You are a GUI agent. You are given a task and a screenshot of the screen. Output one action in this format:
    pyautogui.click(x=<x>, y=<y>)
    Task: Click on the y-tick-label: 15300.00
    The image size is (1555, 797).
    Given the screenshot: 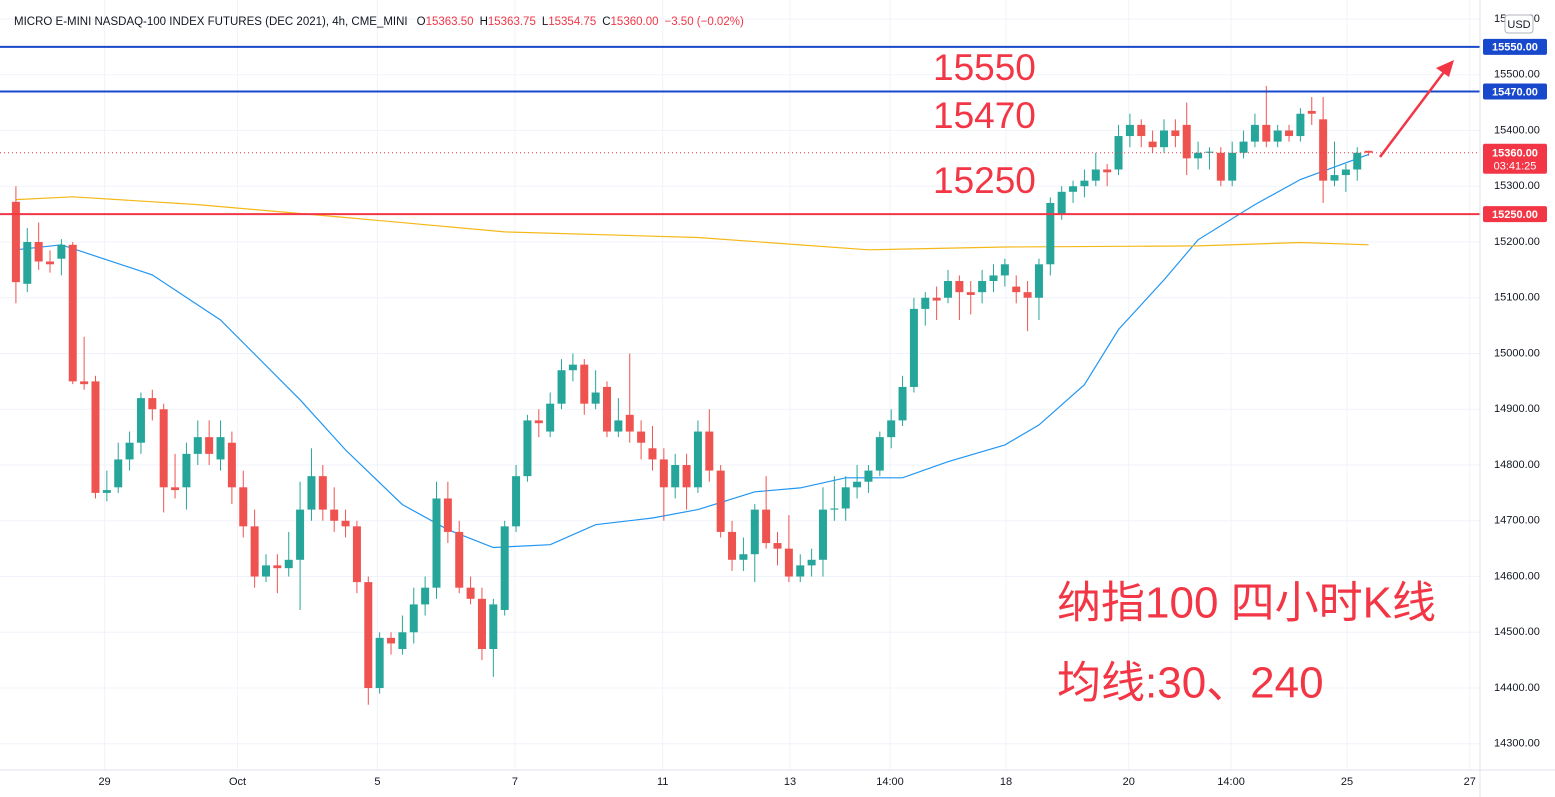 What is the action you would take?
    pyautogui.click(x=1517, y=186)
    